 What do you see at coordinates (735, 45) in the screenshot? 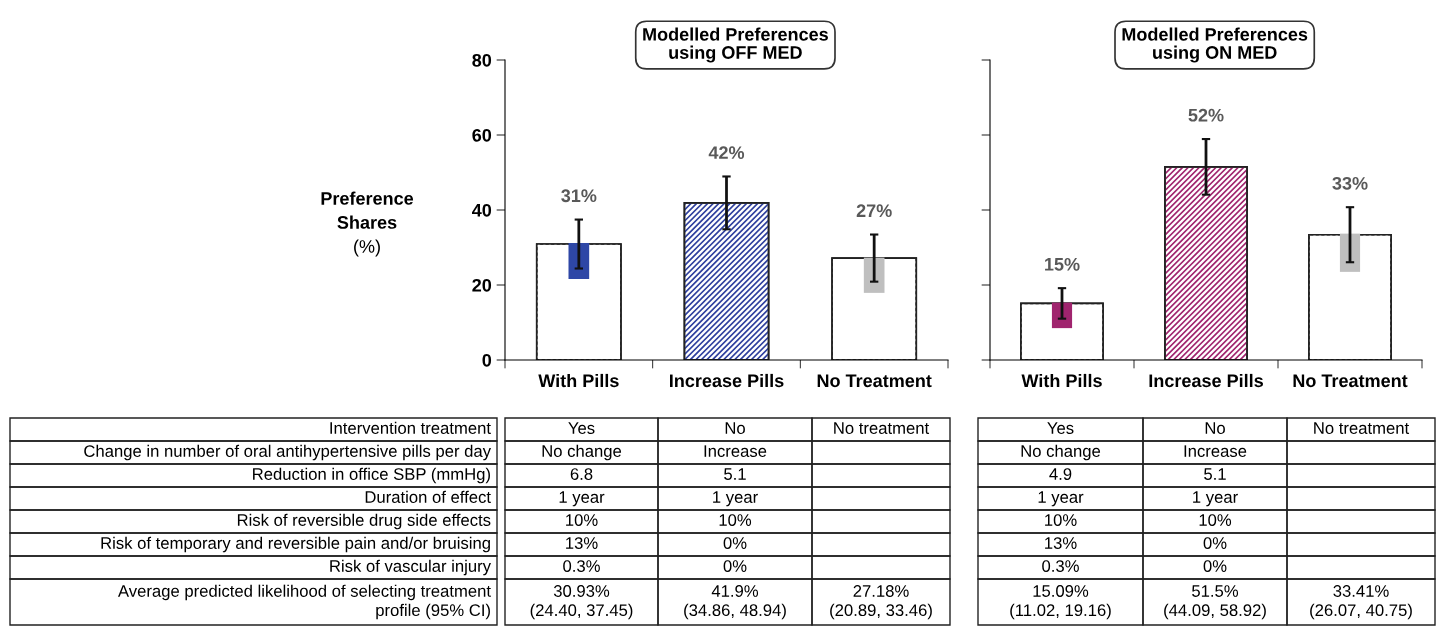
I see `chart-title: Modelled Preferences using OFF MED` at bounding box center [735, 45].